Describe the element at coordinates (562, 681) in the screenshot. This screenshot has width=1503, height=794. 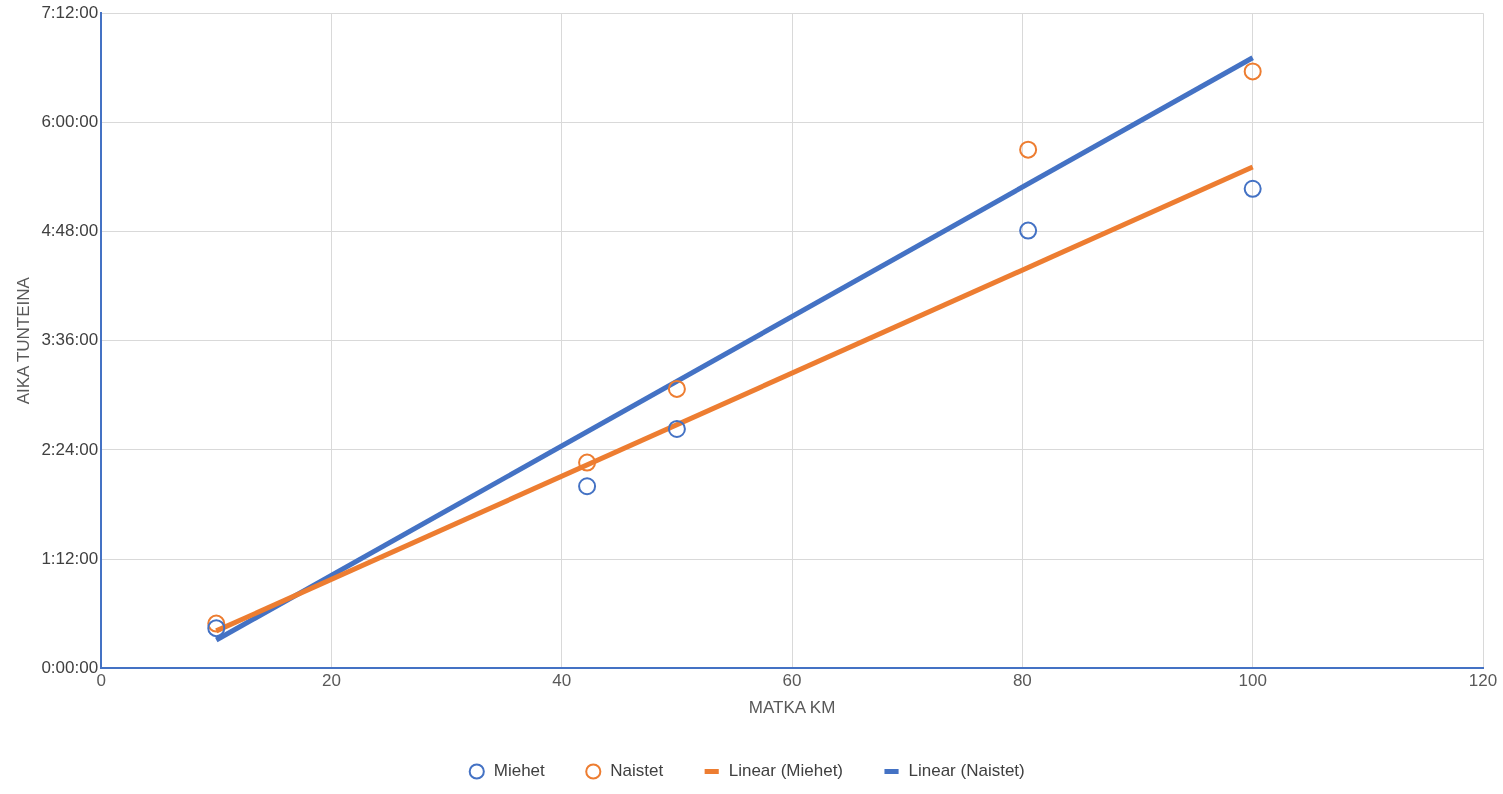
I see `x-tick-label: 40` at that location.